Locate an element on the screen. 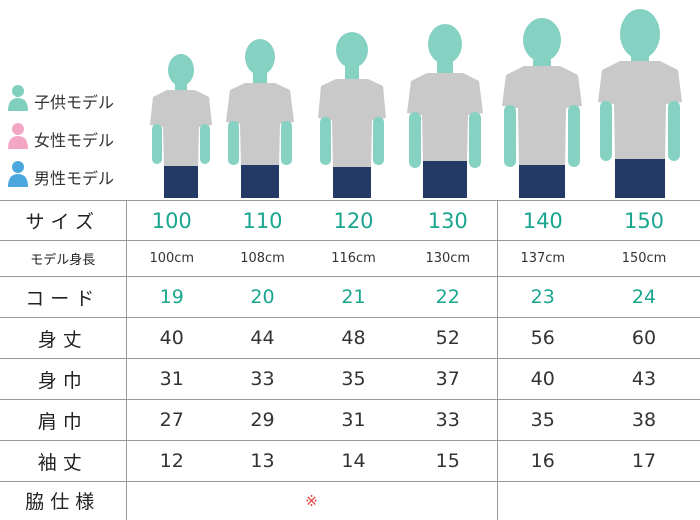  code-label: コード is located at coordinates (63, 297).